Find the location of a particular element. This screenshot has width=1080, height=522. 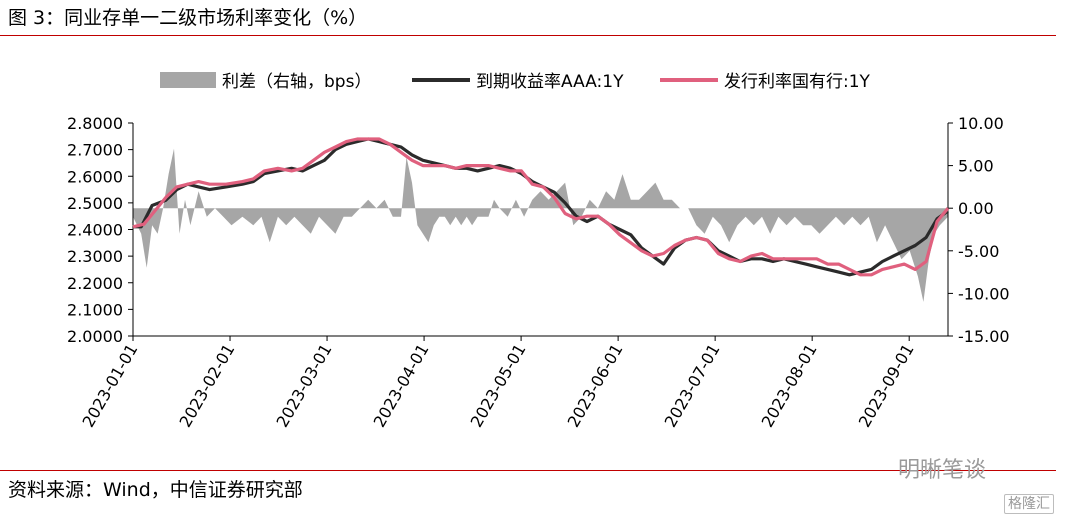

bottom-rule is located at coordinates (528, 470).